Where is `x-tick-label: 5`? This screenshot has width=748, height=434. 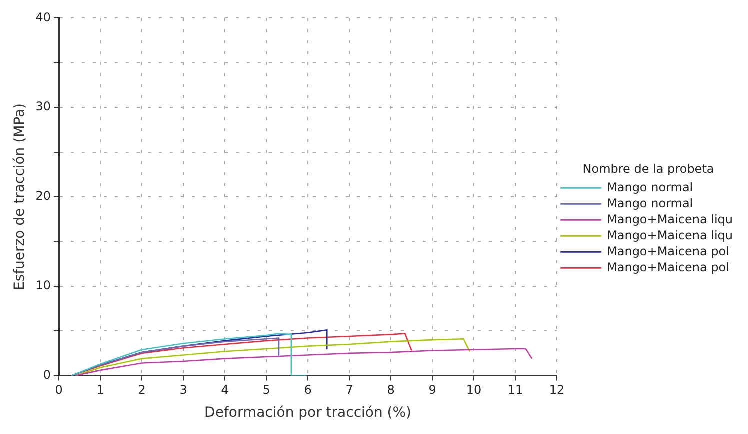
x-tick-label: 5 is located at coordinates (266, 390).